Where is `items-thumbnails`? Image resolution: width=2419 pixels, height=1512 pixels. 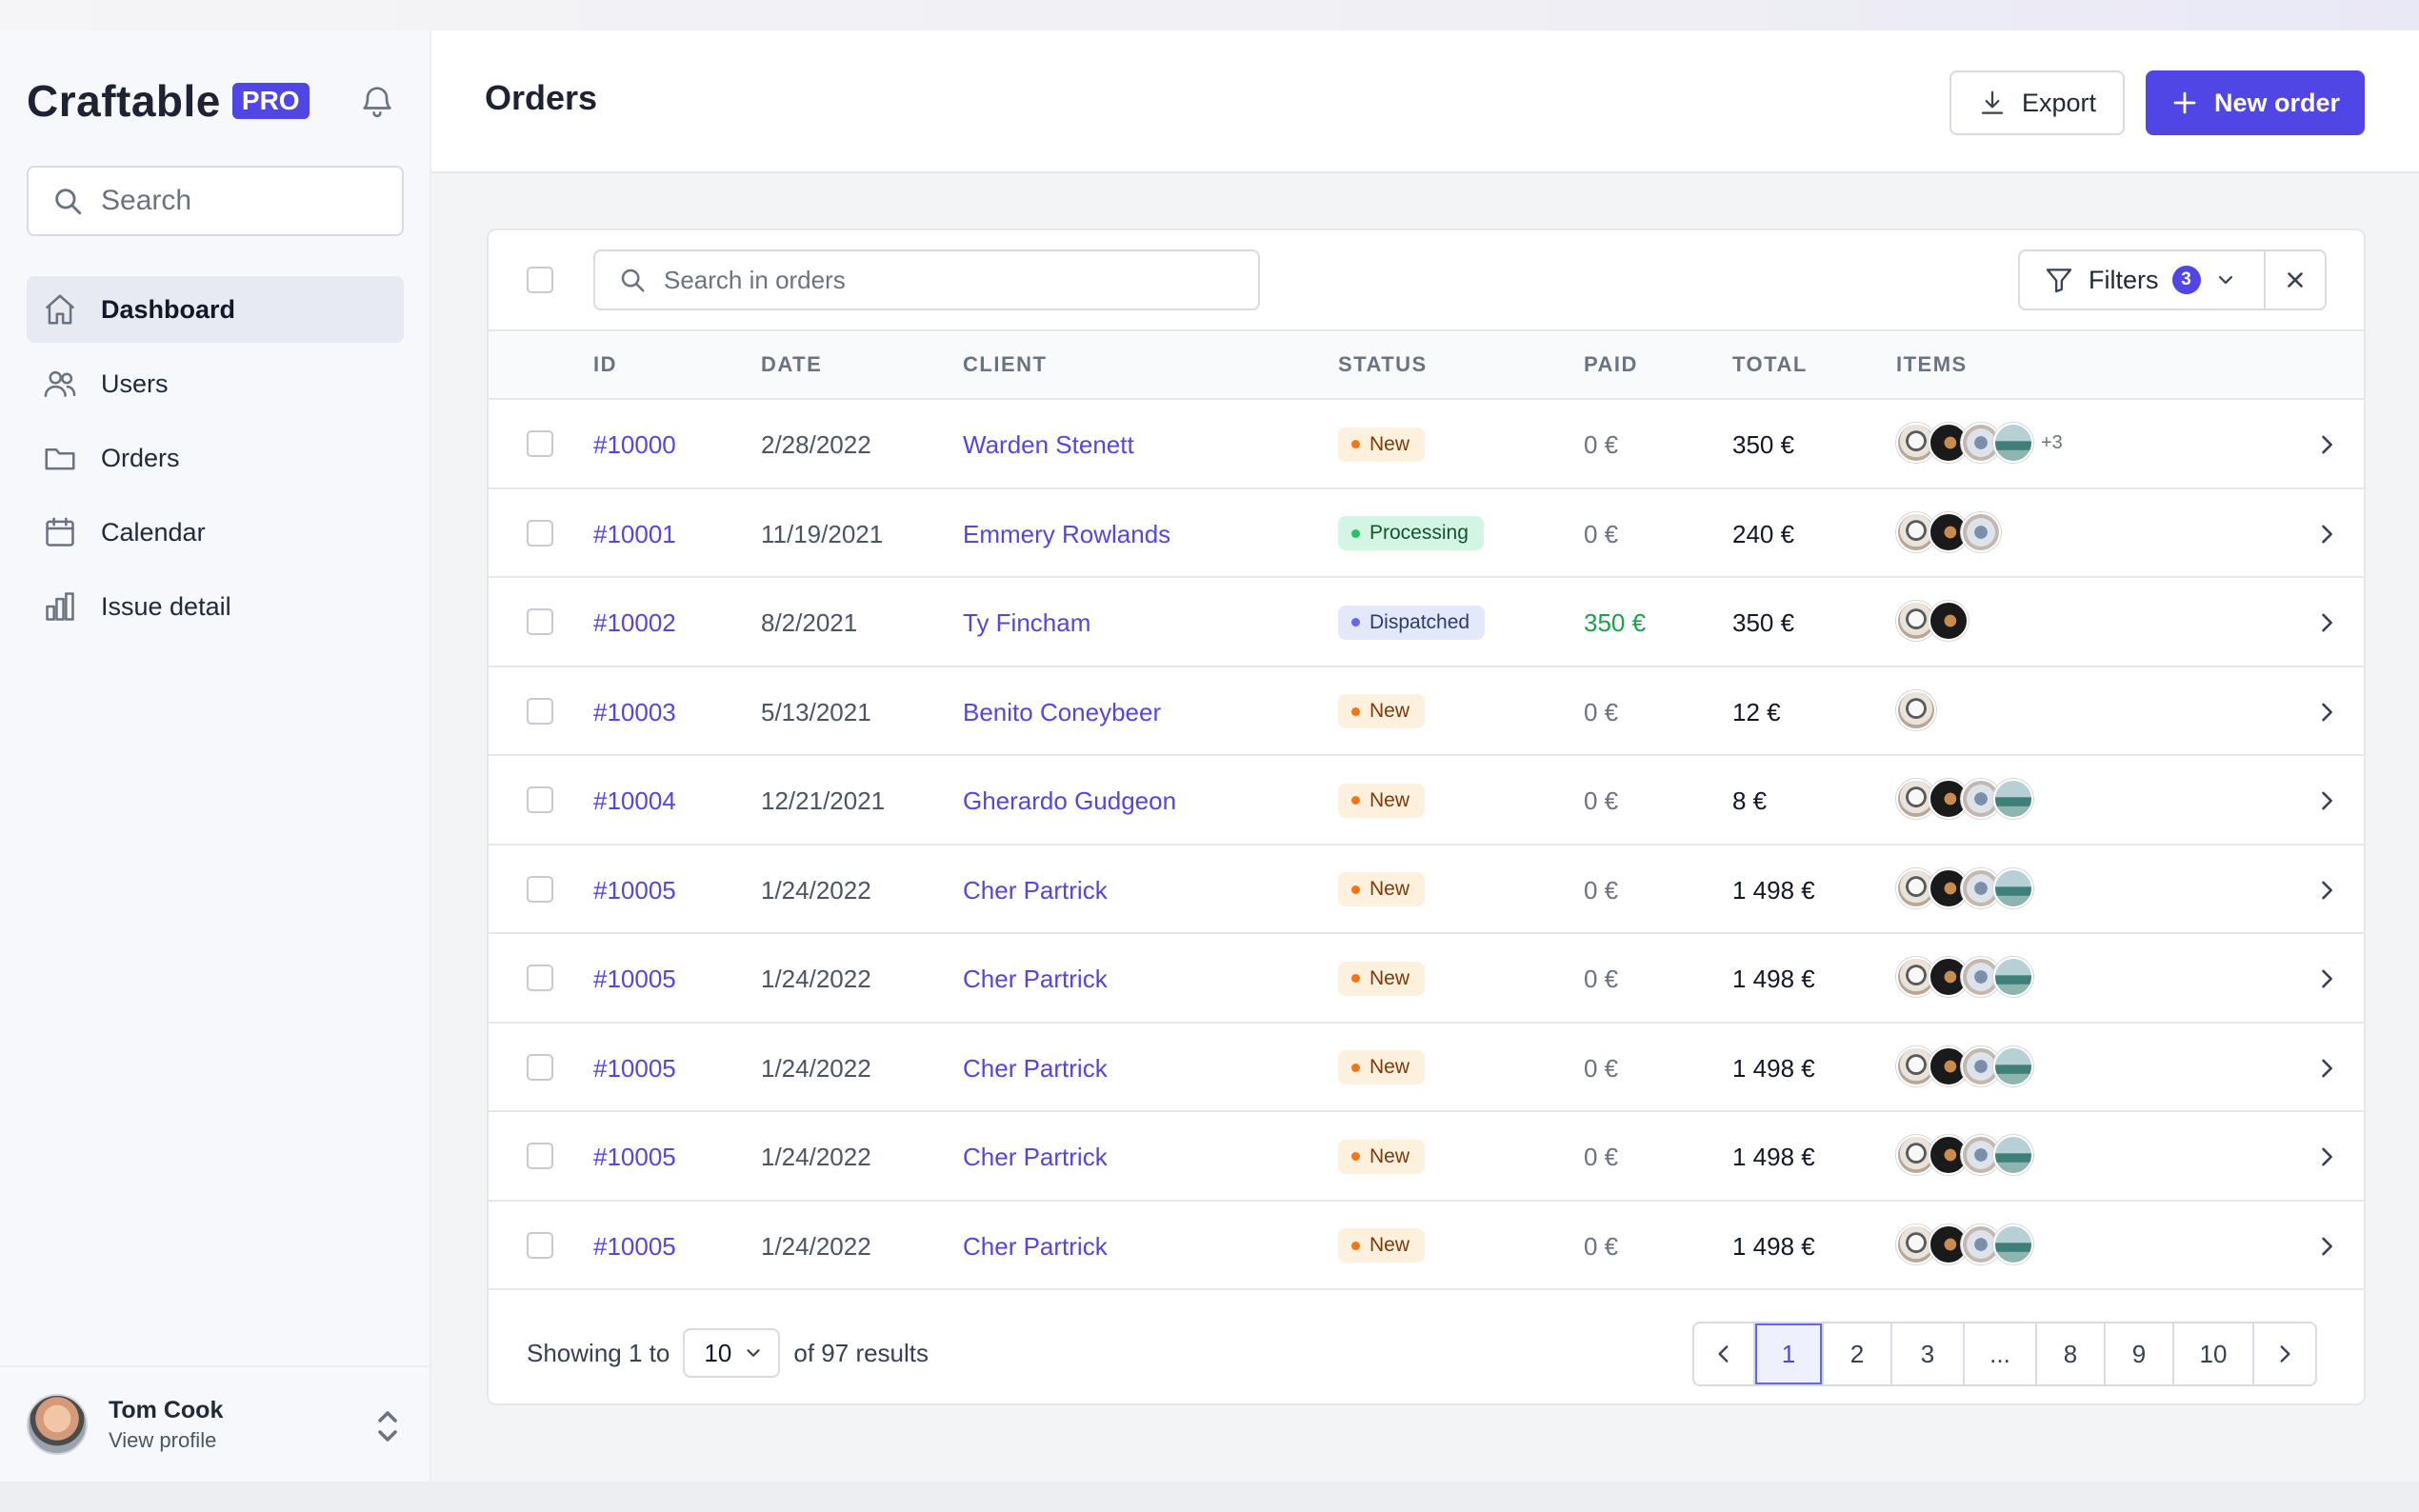 items-thumbnails is located at coordinates (1965, 1155).